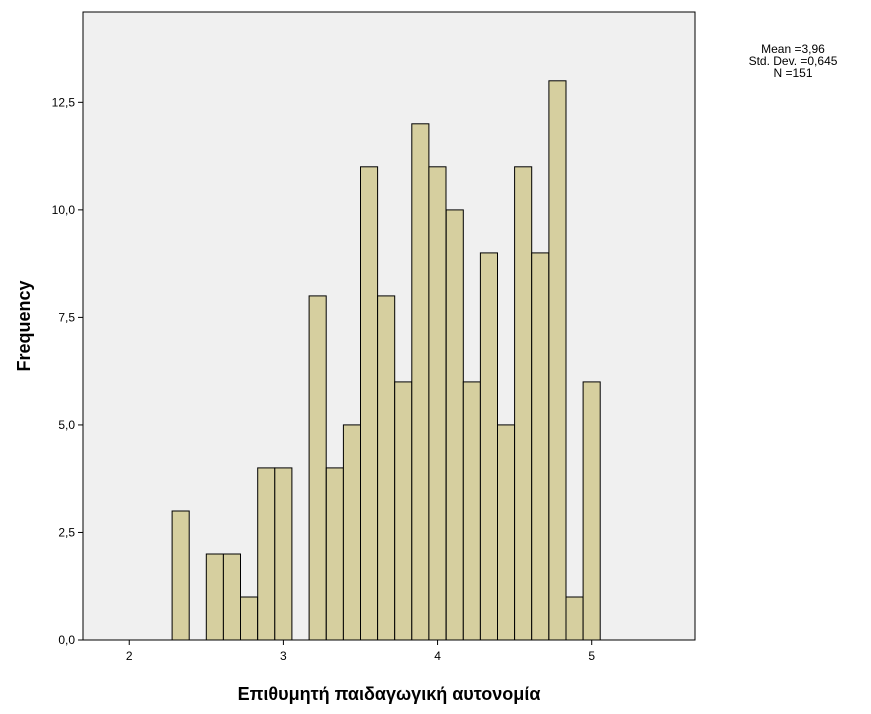  I want to click on y-tick-label: 7,5, so click(66, 317).